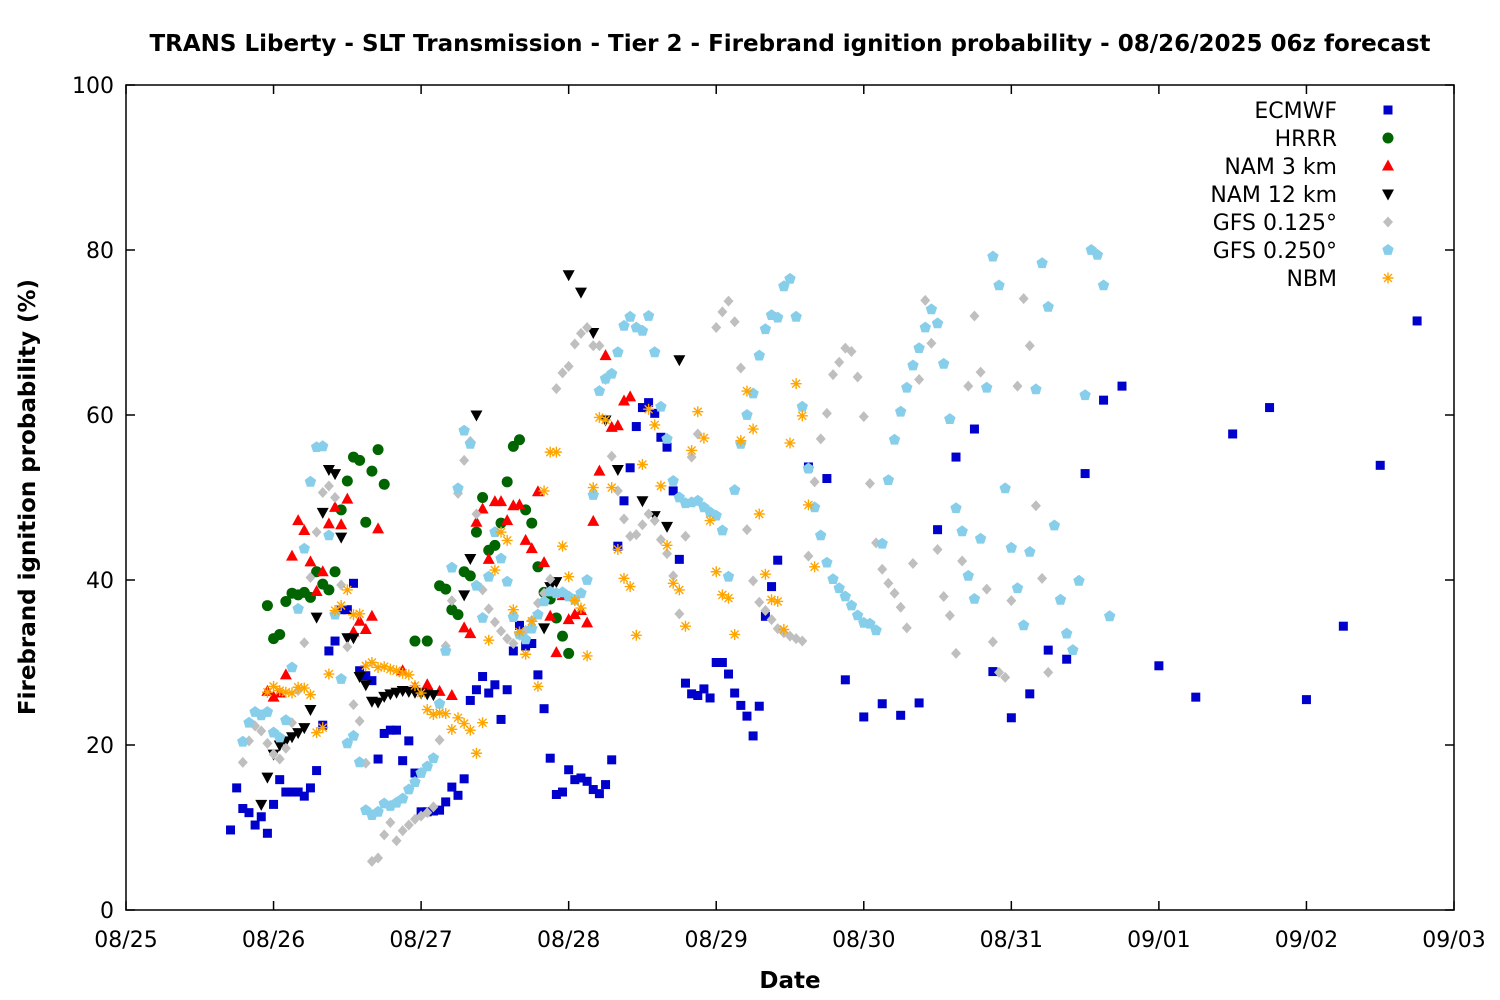 This screenshot has width=1500, height=1000. I want to click on x-axis-label: Date, so click(789, 981).